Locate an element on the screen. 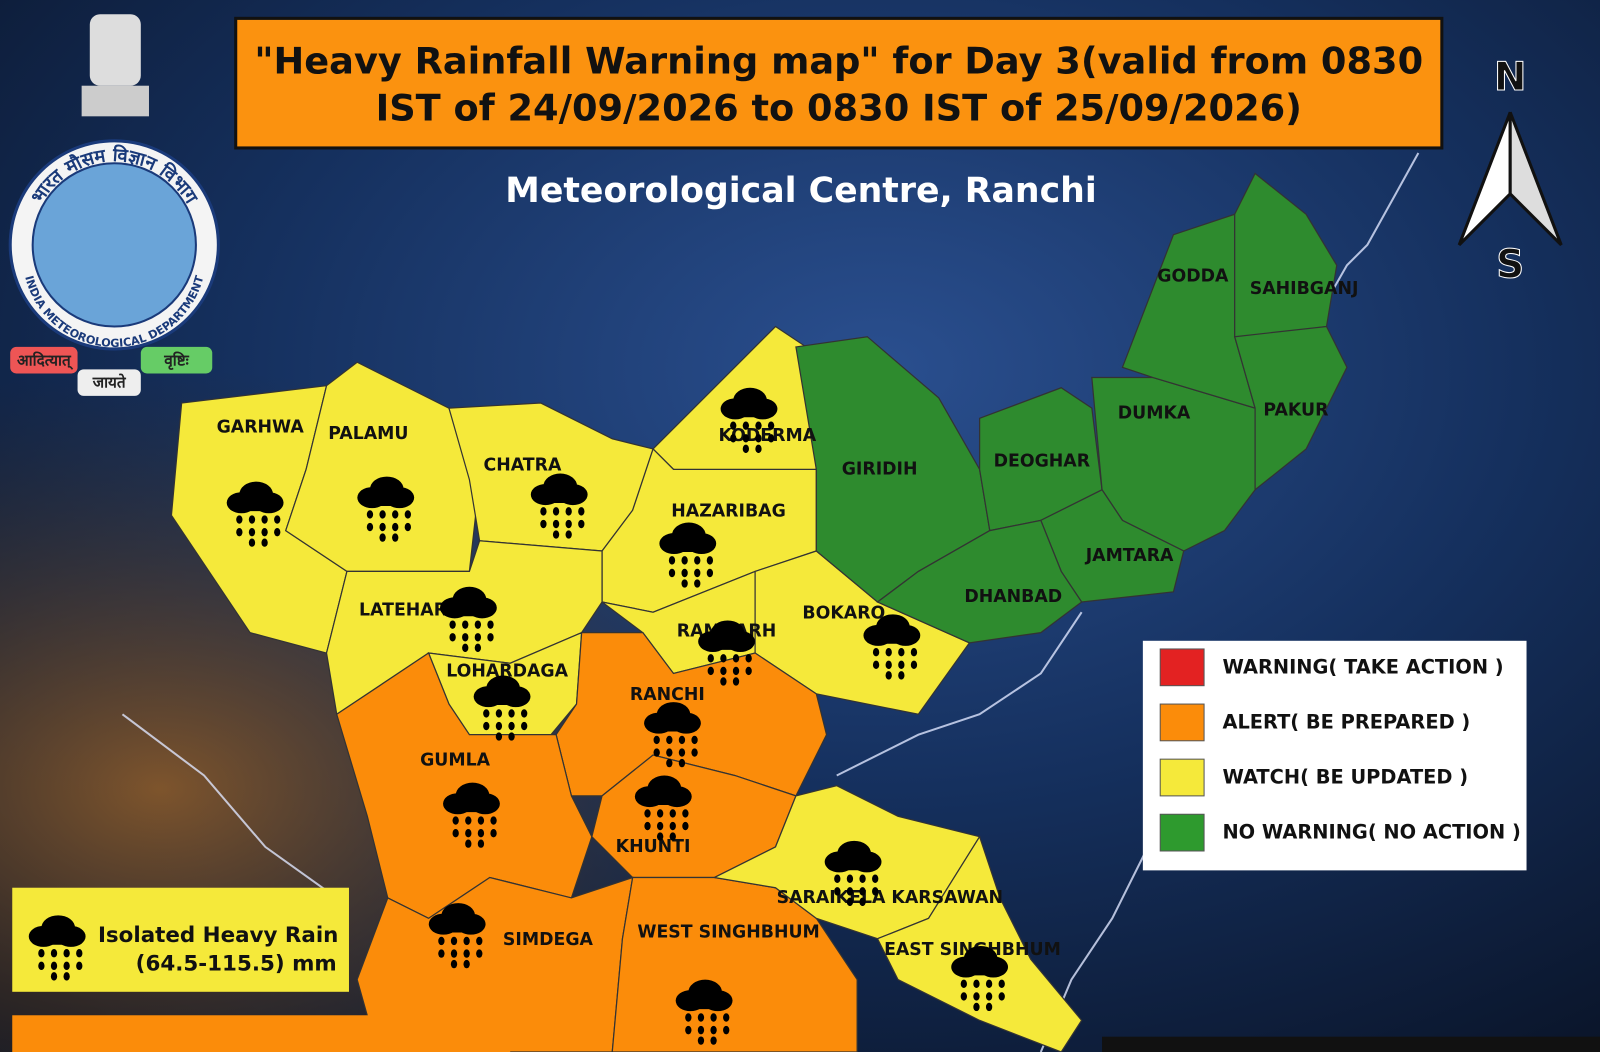 This screenshot has width=1600, height=1056. legend-label: WATCH( BE UPDATED ) is located at coordinates (1345, 777).